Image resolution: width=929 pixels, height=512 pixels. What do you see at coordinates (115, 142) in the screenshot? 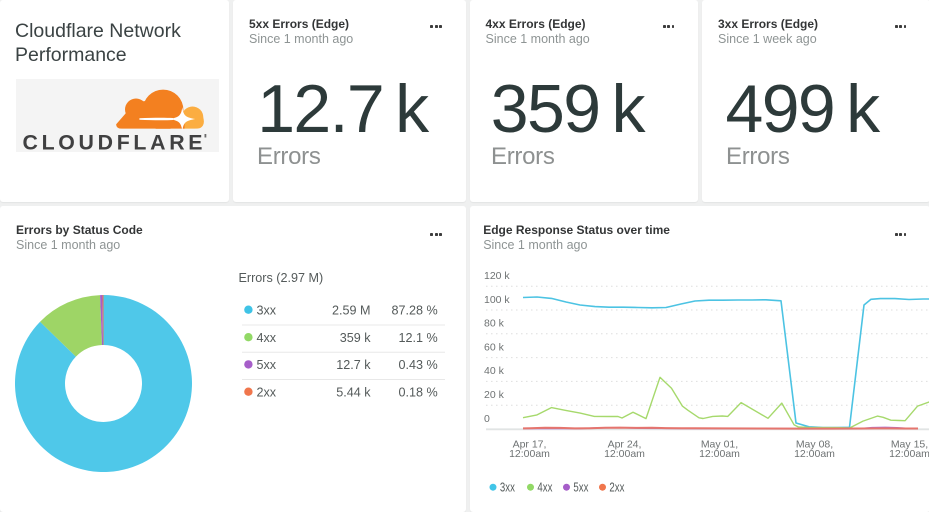
I see `svg-text: CLOUDFLARE` at bounding box center [115, 142].